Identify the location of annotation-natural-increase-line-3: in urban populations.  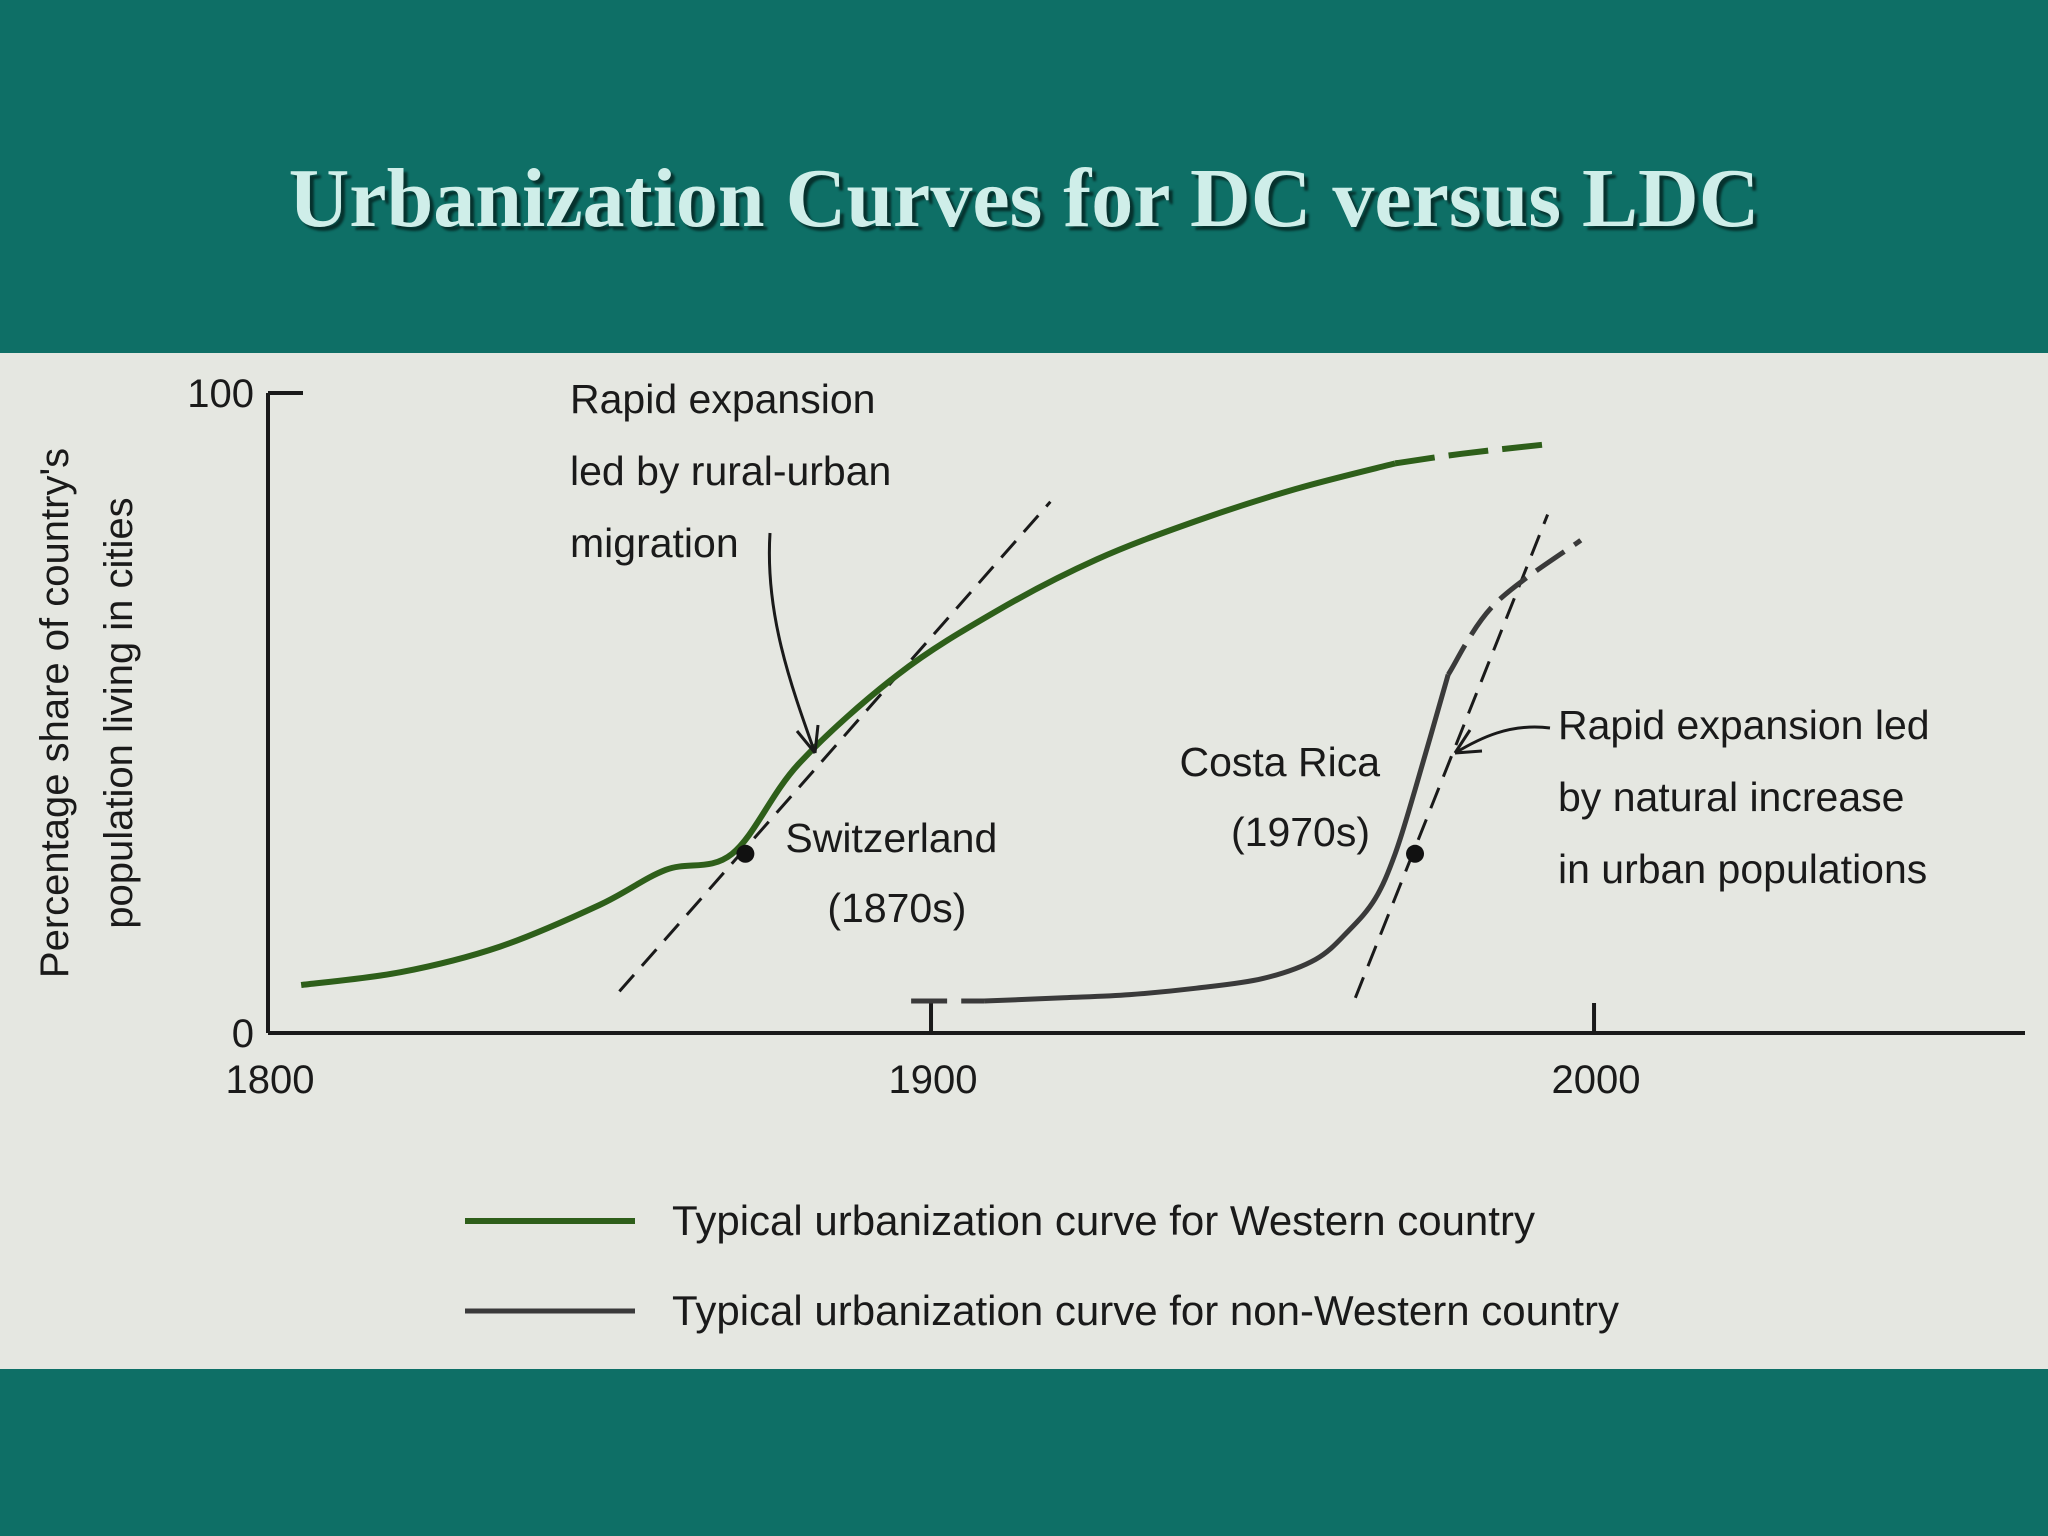
(1742, 869).